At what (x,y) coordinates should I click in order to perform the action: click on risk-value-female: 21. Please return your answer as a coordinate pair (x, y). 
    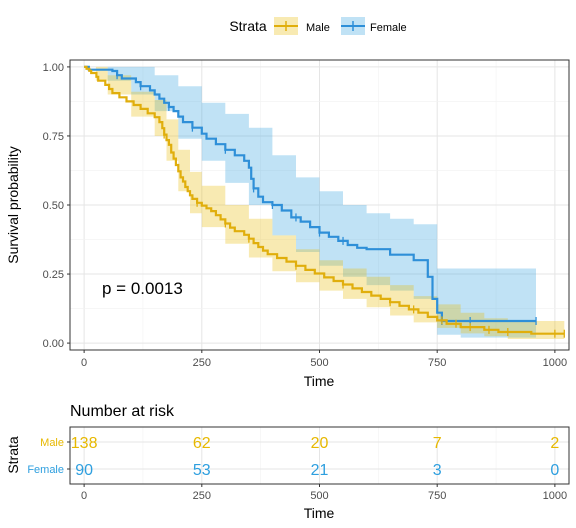
    Looking at the image, I should click on (320, 470).